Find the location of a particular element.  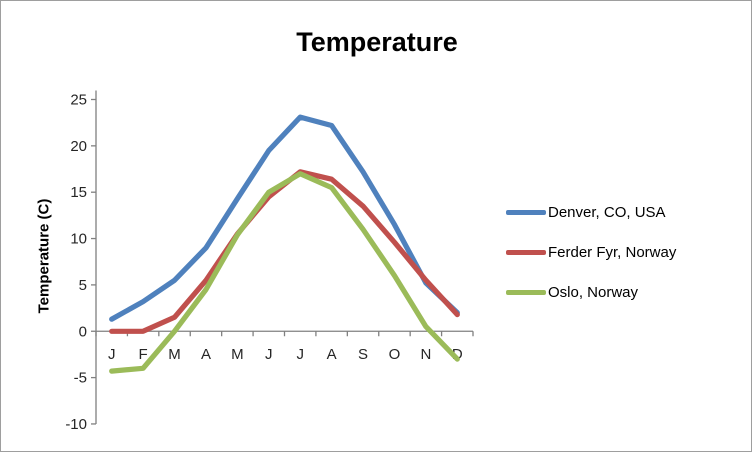

x-tick-label: F is located at coordinates (143, 354).